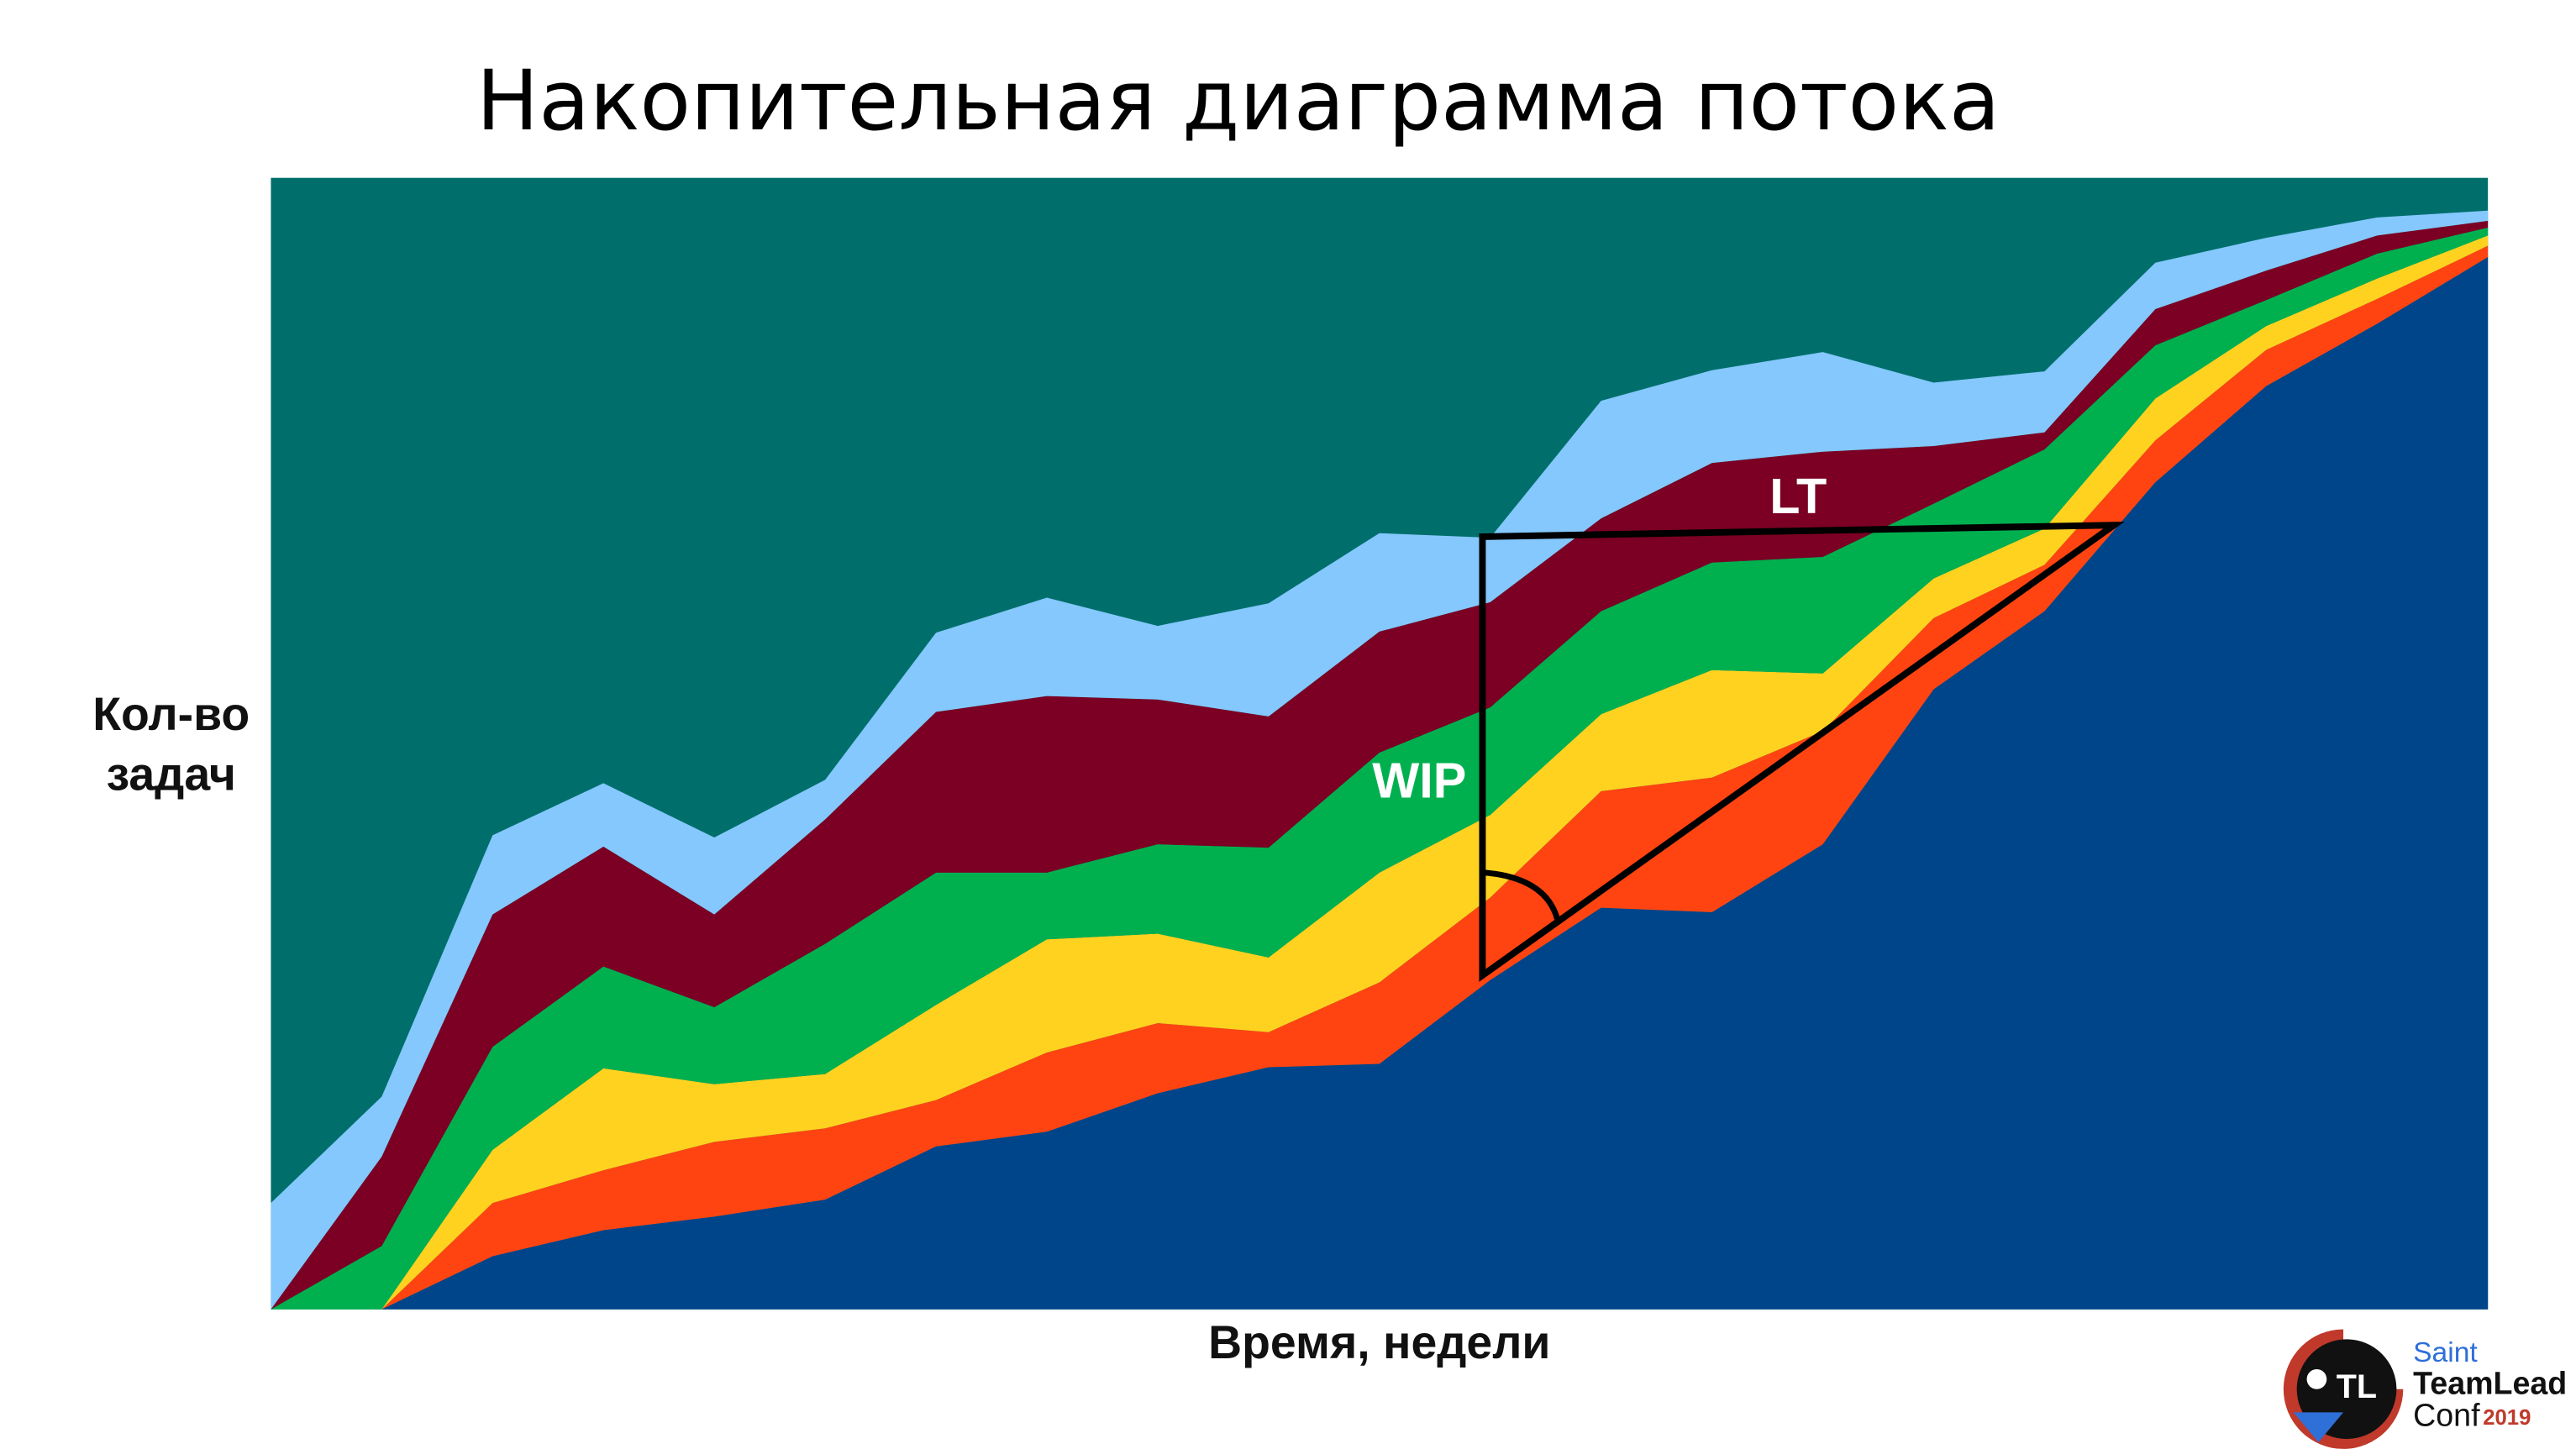  Describe the element at coordinates (171, 714) in the screenshot. I see `y-axis-label: Кол-во` at that location.